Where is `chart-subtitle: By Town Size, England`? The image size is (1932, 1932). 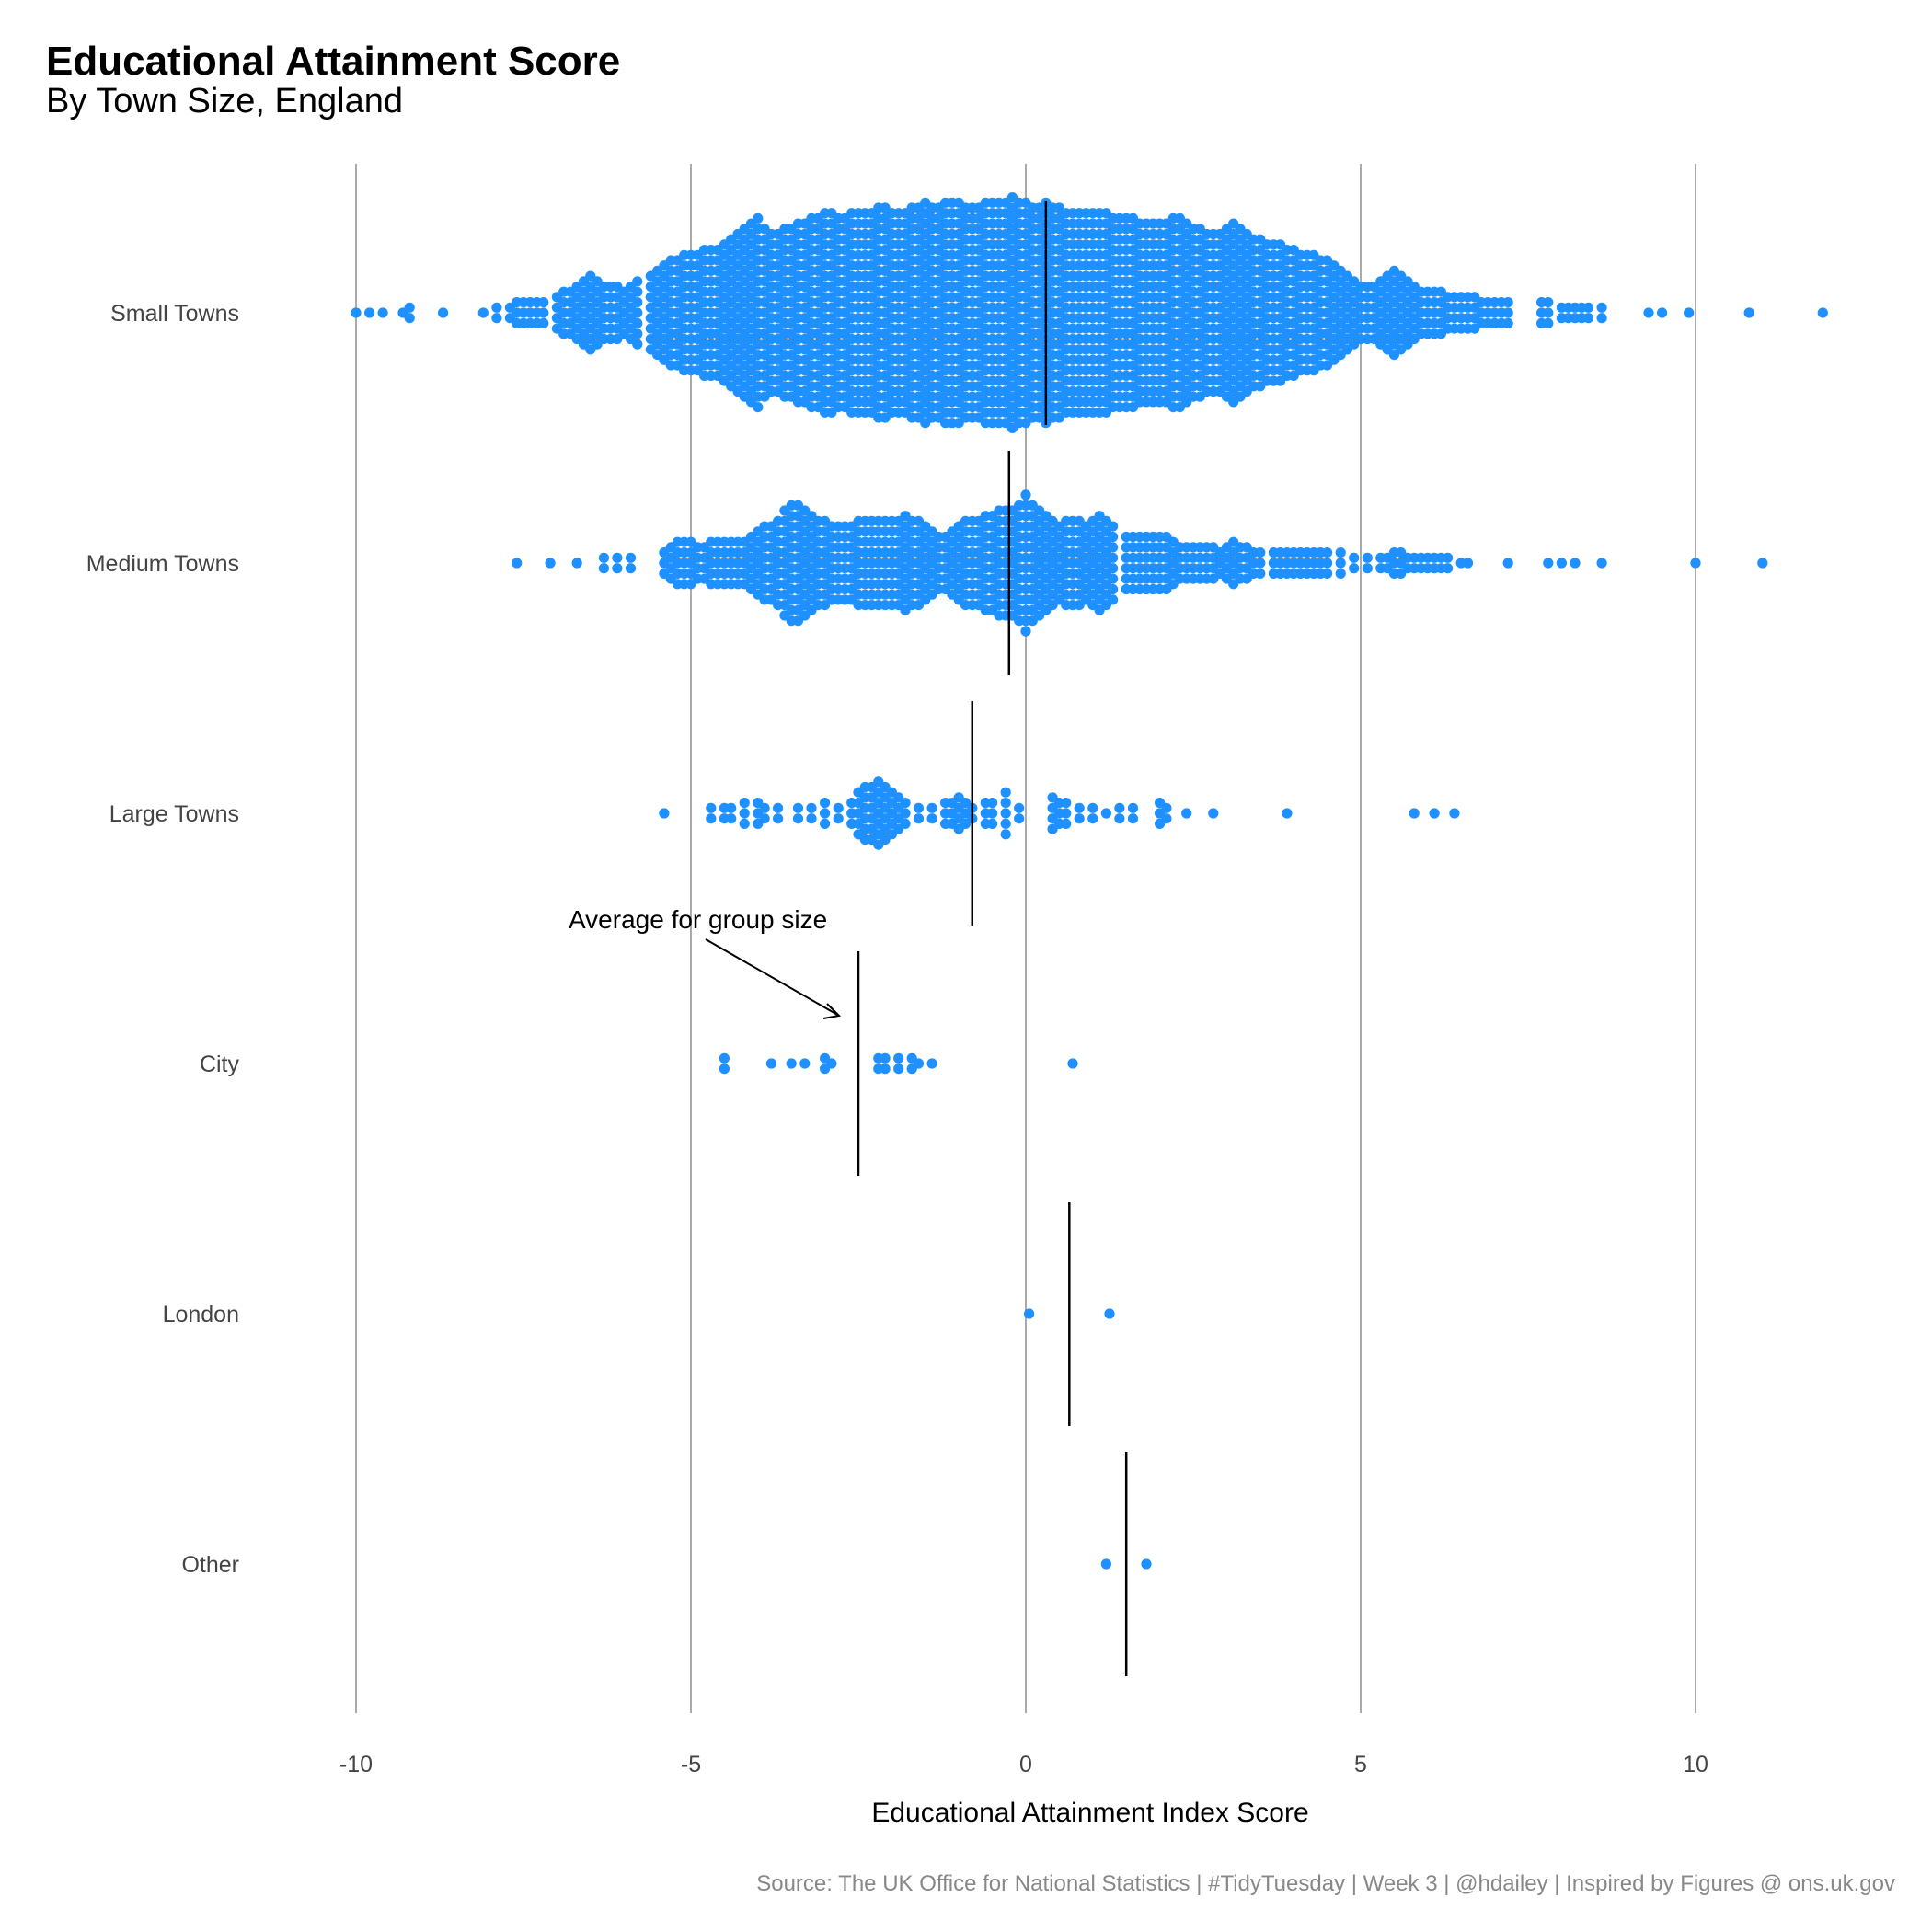 chart-subtitle: By Town Size, England is located at coordinates (224, 101).